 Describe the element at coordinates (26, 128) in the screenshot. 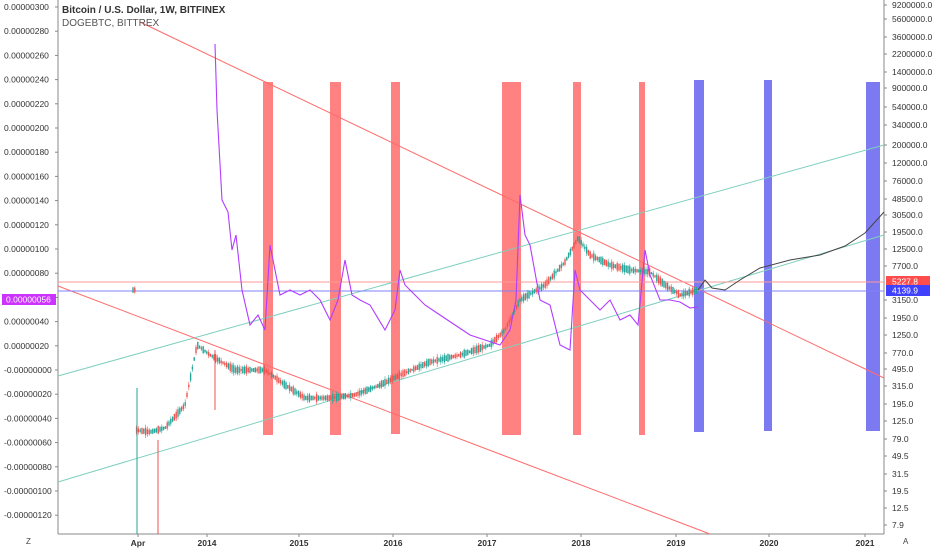

I see `left-axis-tick-label: 0.00000200` at that location.